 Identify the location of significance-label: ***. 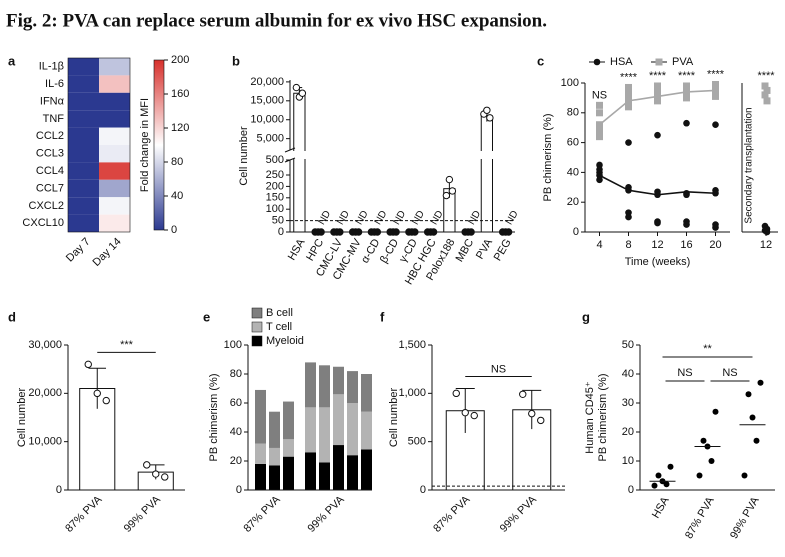
(127, 345).